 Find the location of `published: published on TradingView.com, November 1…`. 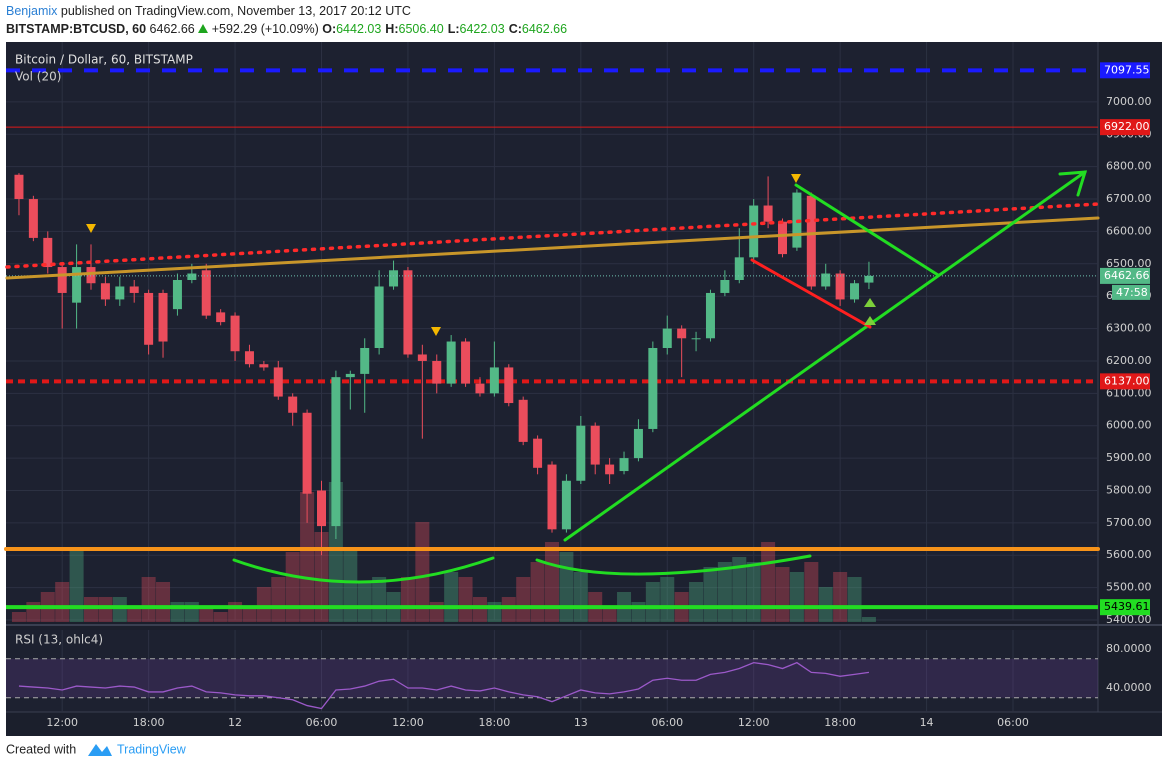

published: published on TradingView.com, November 1… is located at coordinates (235, 11).